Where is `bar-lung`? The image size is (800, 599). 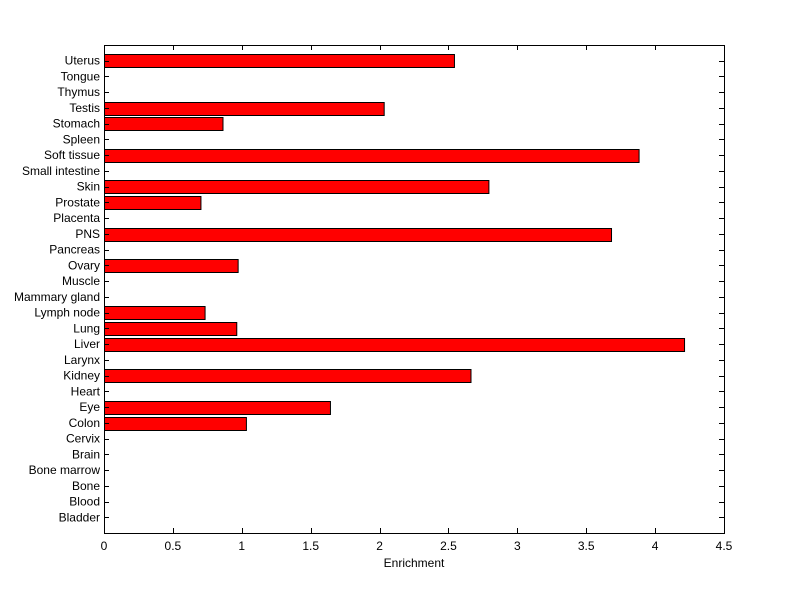
bar-lung is located at coordinates (171, 329).